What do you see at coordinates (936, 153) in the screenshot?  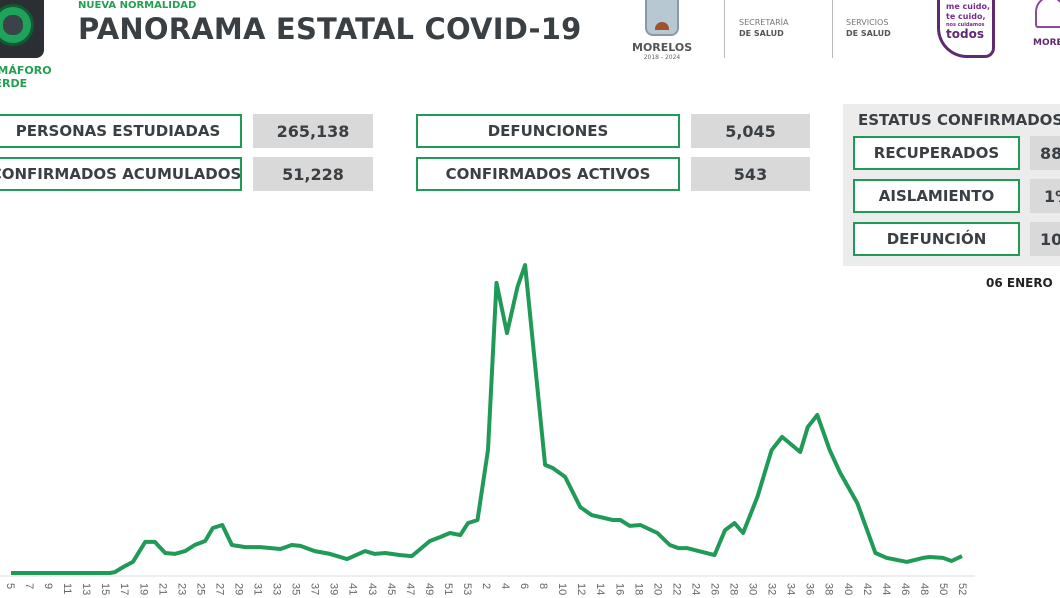 I see `status-label-recuperados: RECUPERADOS` at bounding box center [936, 153].